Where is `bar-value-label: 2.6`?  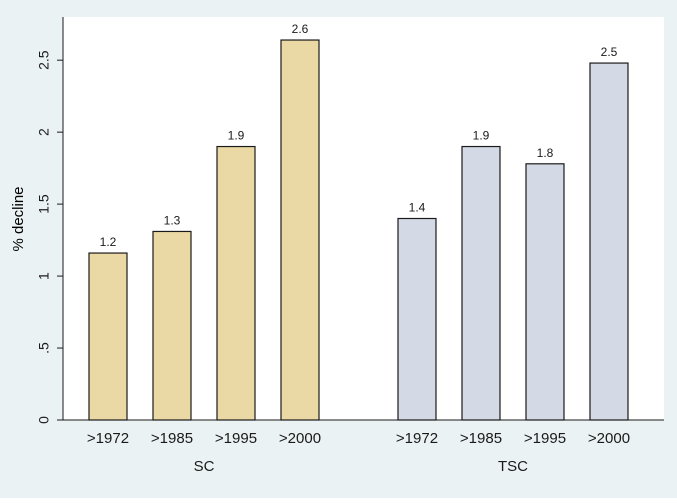 bar-value-label: 2.6 is located at coordinates (300, 29).